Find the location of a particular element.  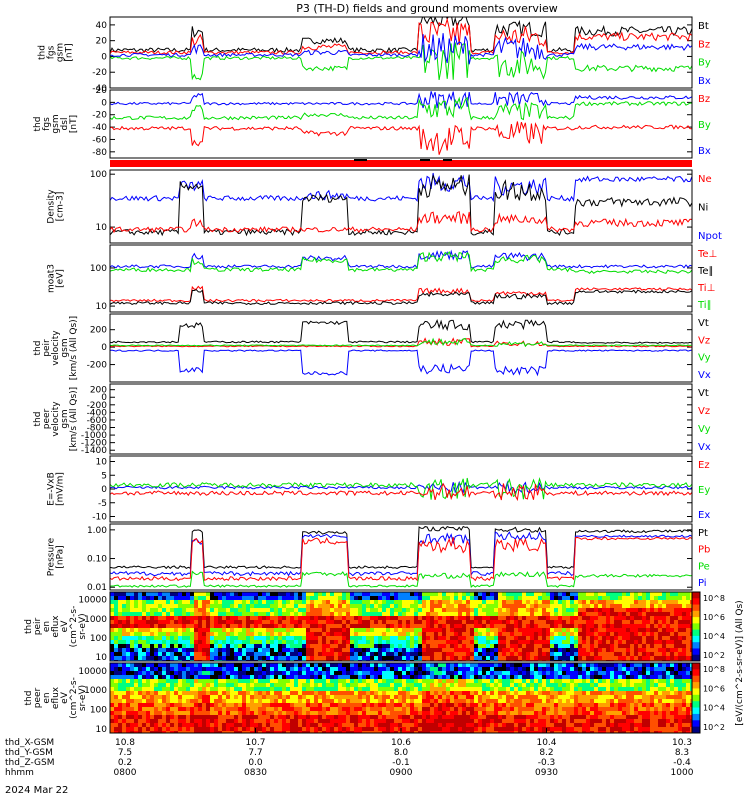

mode-bar is located at coordinates (401, 163).